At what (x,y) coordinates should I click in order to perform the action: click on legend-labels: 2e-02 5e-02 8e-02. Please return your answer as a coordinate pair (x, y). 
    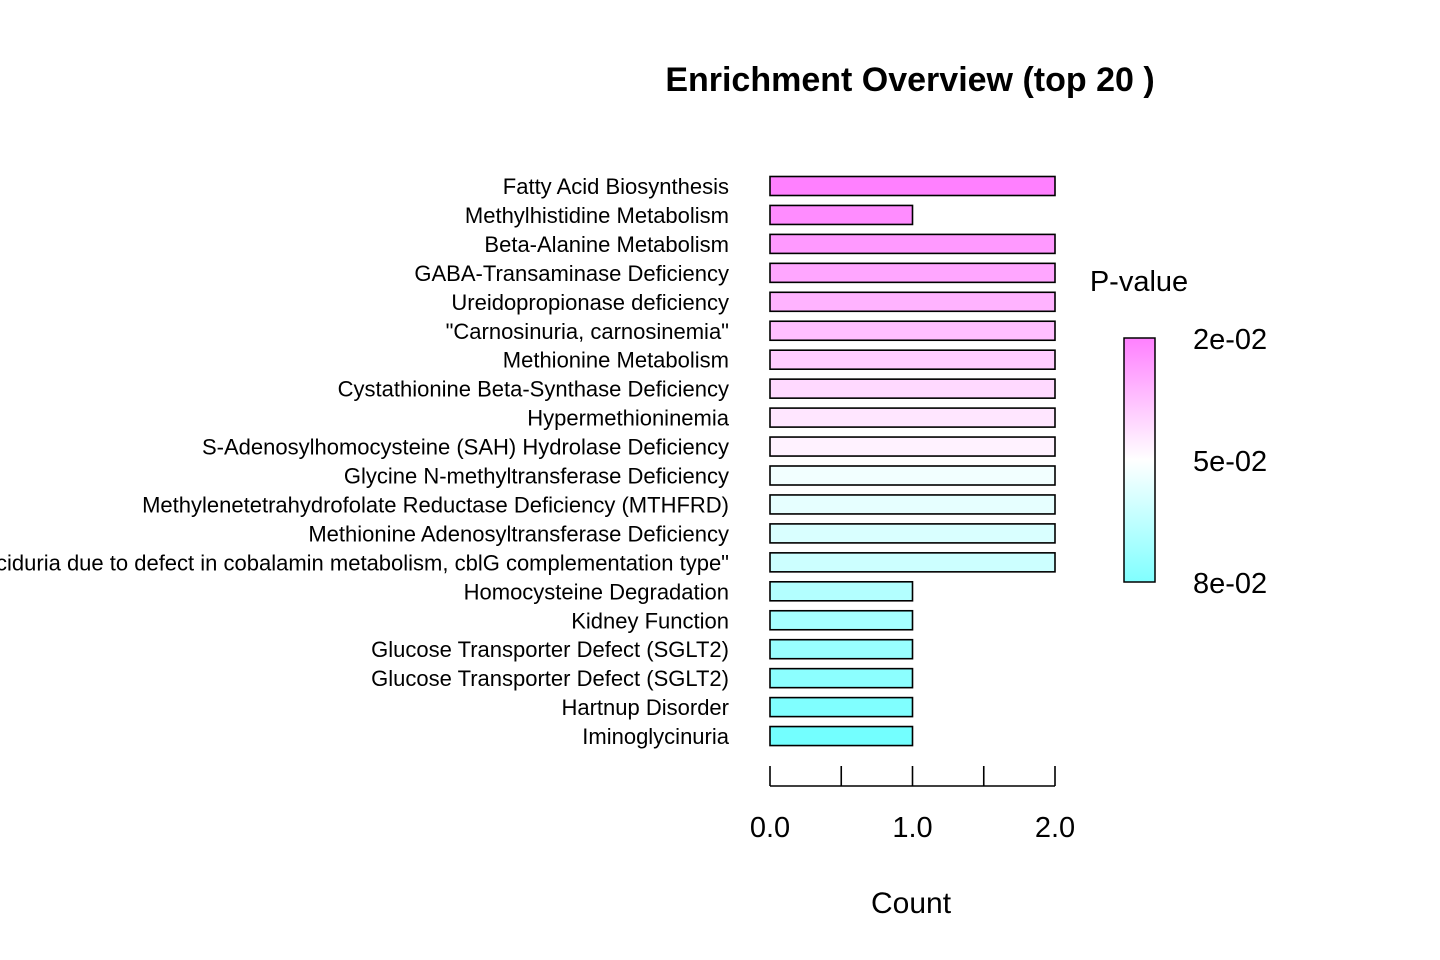
    Looking at the image, I should click on (1230, 462).